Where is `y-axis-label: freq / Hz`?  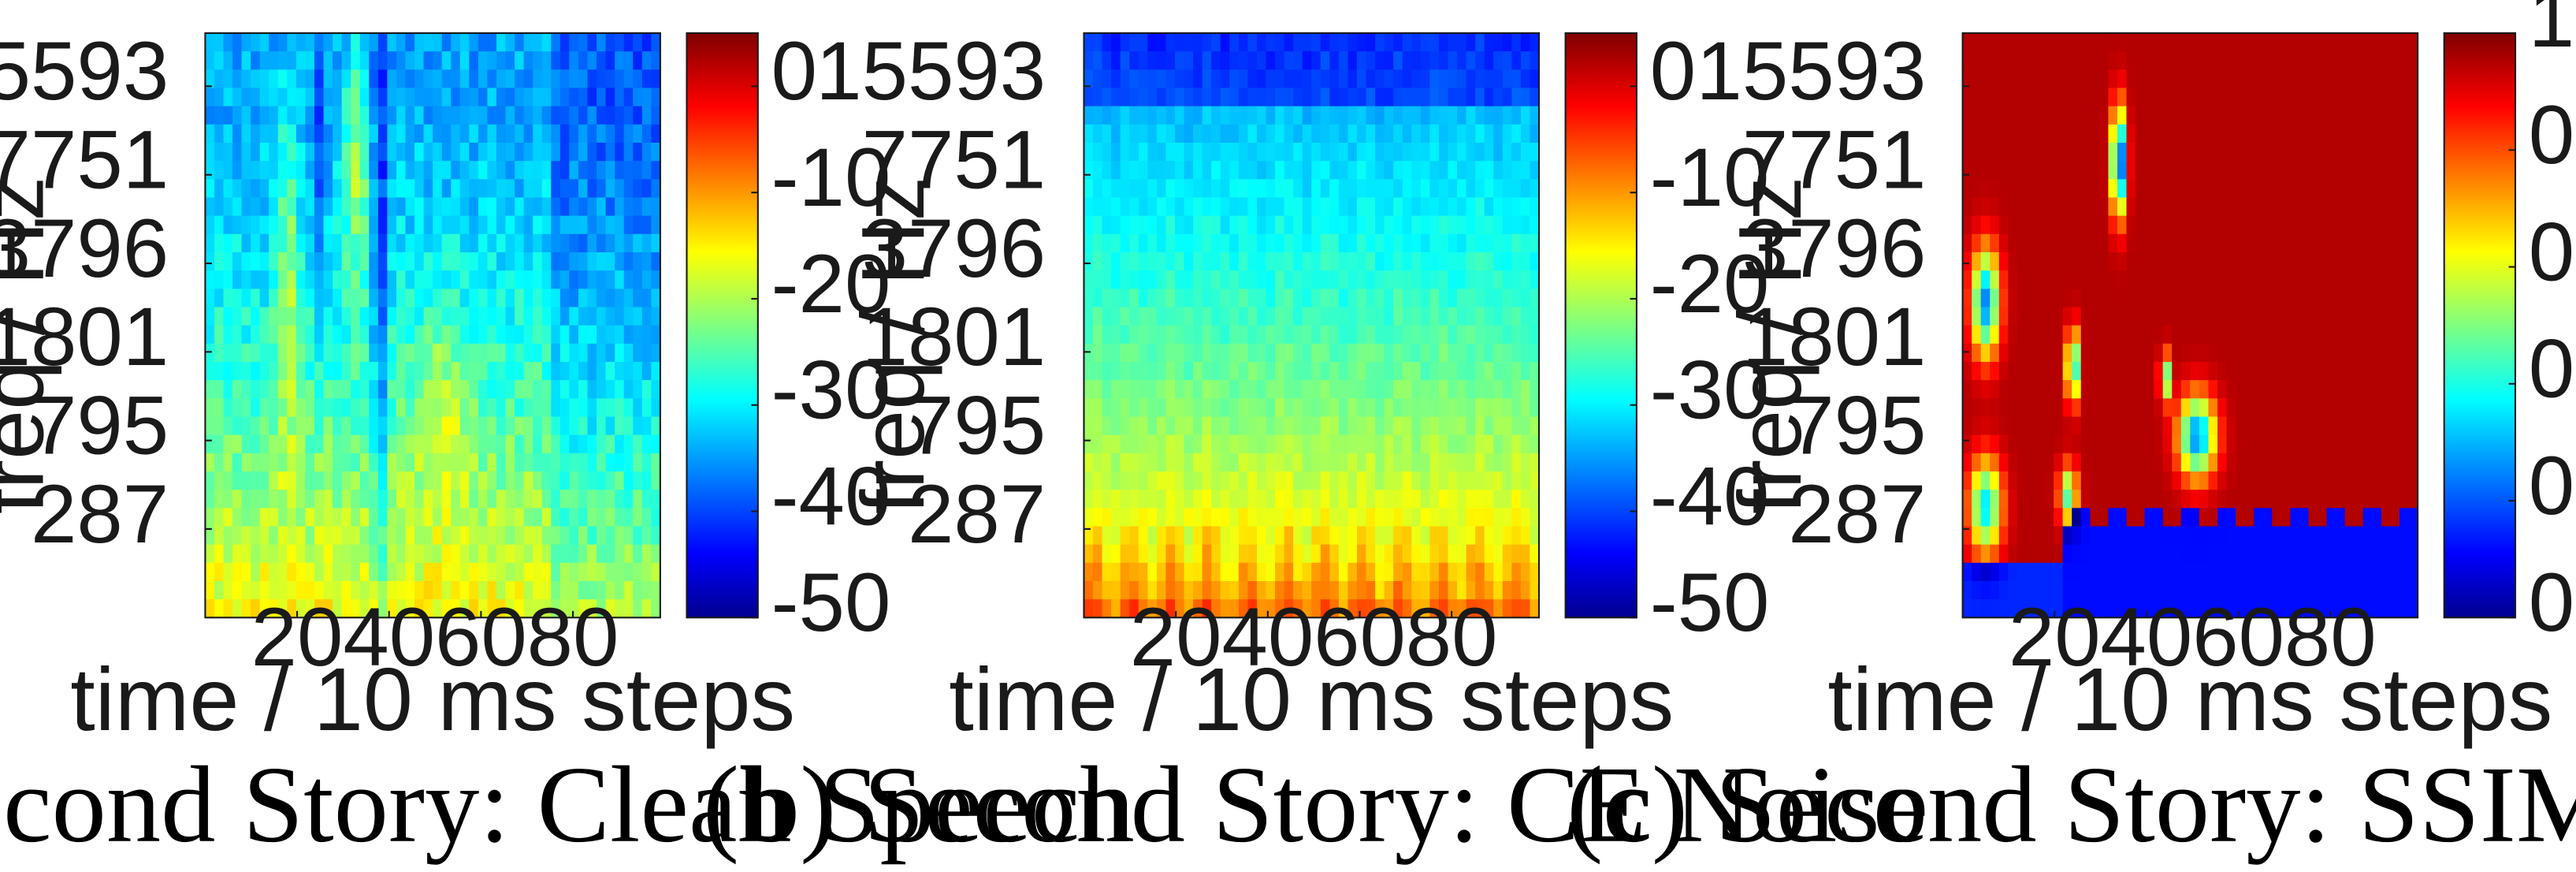 y-axis-label: freq / Hz is located at coordinates (1770, 345).